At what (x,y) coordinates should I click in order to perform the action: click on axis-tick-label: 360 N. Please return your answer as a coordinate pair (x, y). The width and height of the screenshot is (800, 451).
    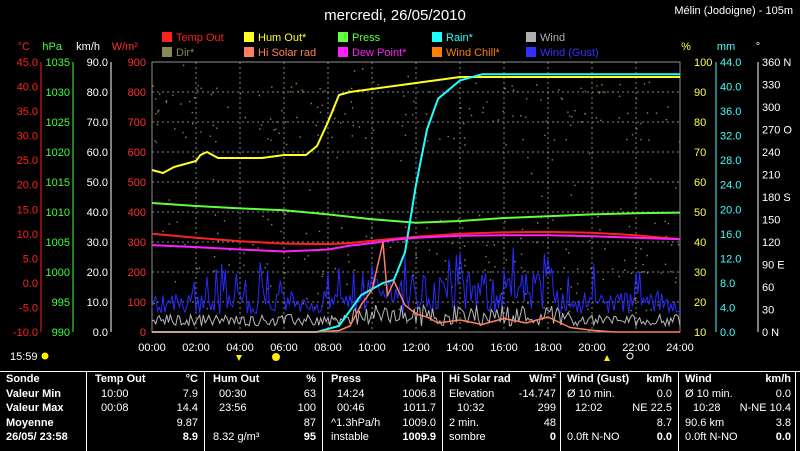
    Looking at the image, I should click on (776, 63).